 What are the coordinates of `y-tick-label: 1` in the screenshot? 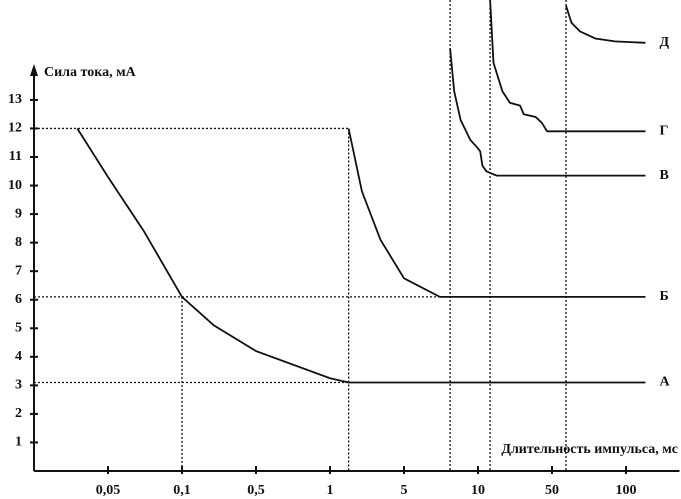 It's located at (18, 442).